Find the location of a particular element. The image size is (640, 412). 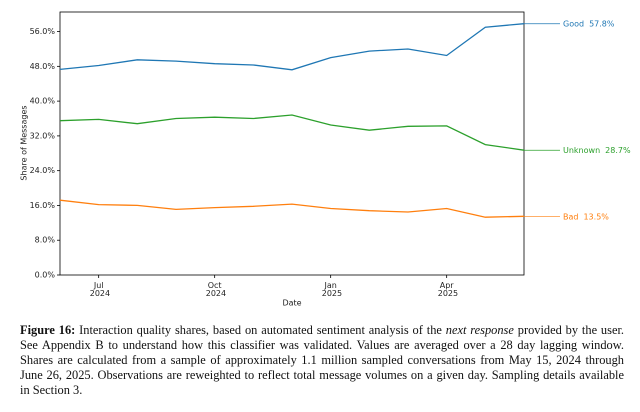

caption-emphasis: next response is located at coordinates (479, 330).